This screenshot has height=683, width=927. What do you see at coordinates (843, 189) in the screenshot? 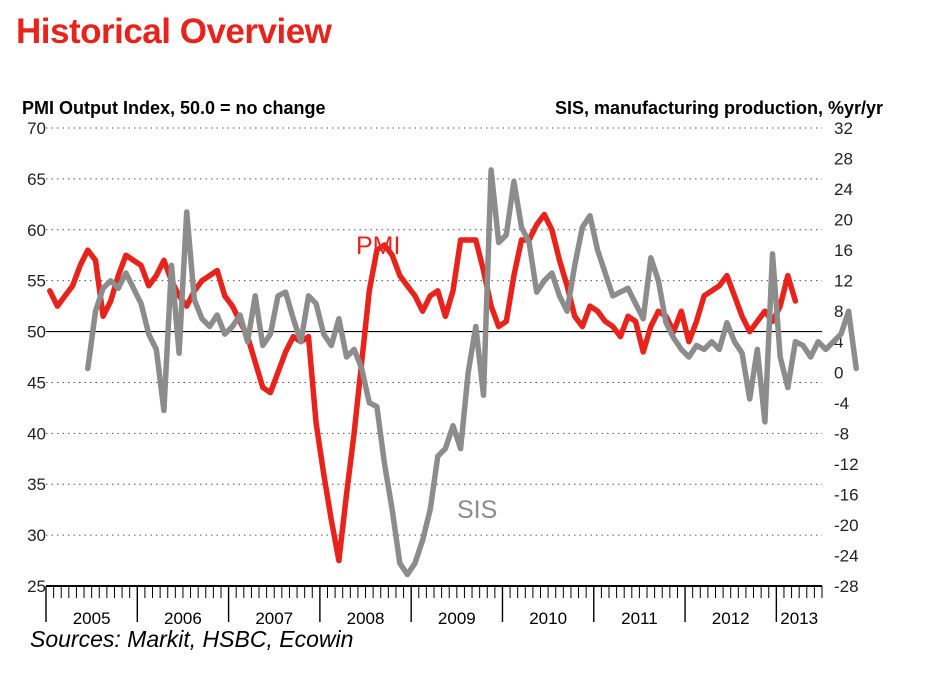
I see `right-tick-label: 24` at bounding box center [843, 189].